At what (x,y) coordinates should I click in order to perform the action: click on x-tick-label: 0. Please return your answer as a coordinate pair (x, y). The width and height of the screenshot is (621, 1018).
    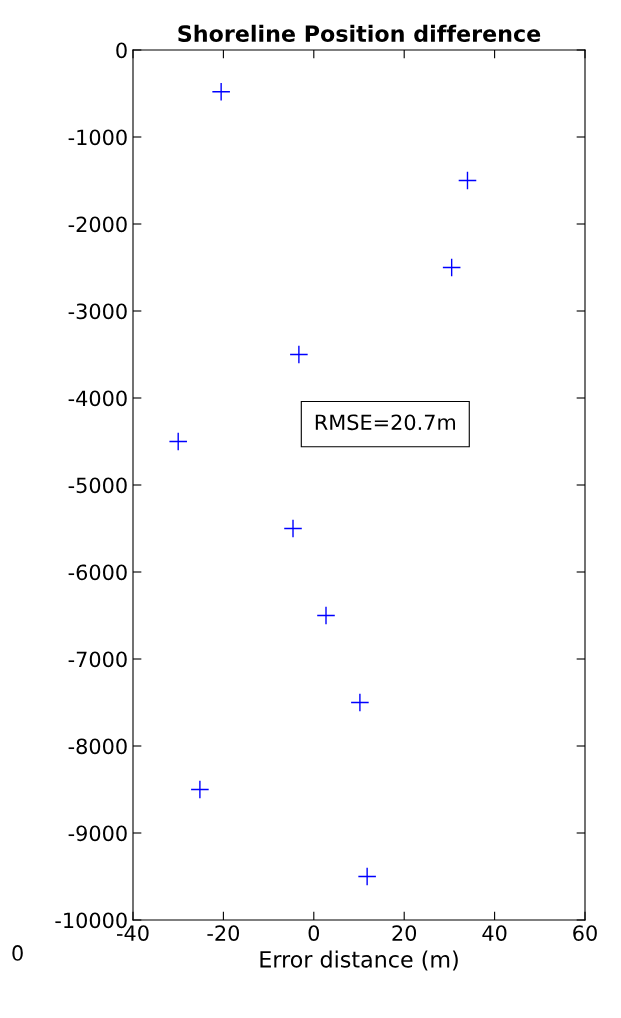
    Looking at the image, I should click on (314, 933).